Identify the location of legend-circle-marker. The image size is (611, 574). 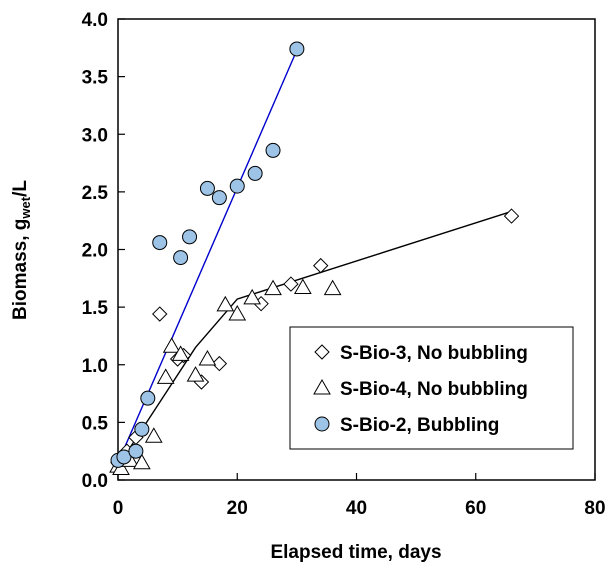
(322, 424).